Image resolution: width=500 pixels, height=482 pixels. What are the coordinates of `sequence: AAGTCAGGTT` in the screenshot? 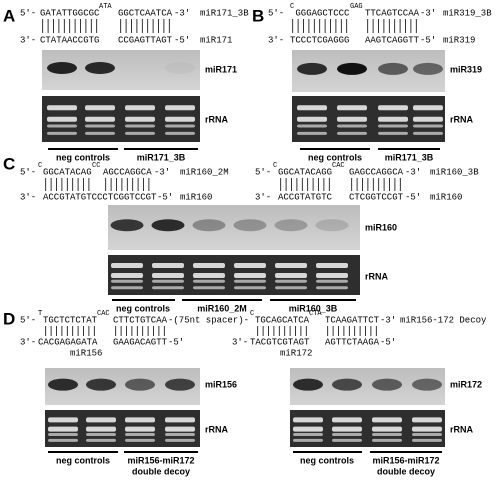 It's located at (392, 40).